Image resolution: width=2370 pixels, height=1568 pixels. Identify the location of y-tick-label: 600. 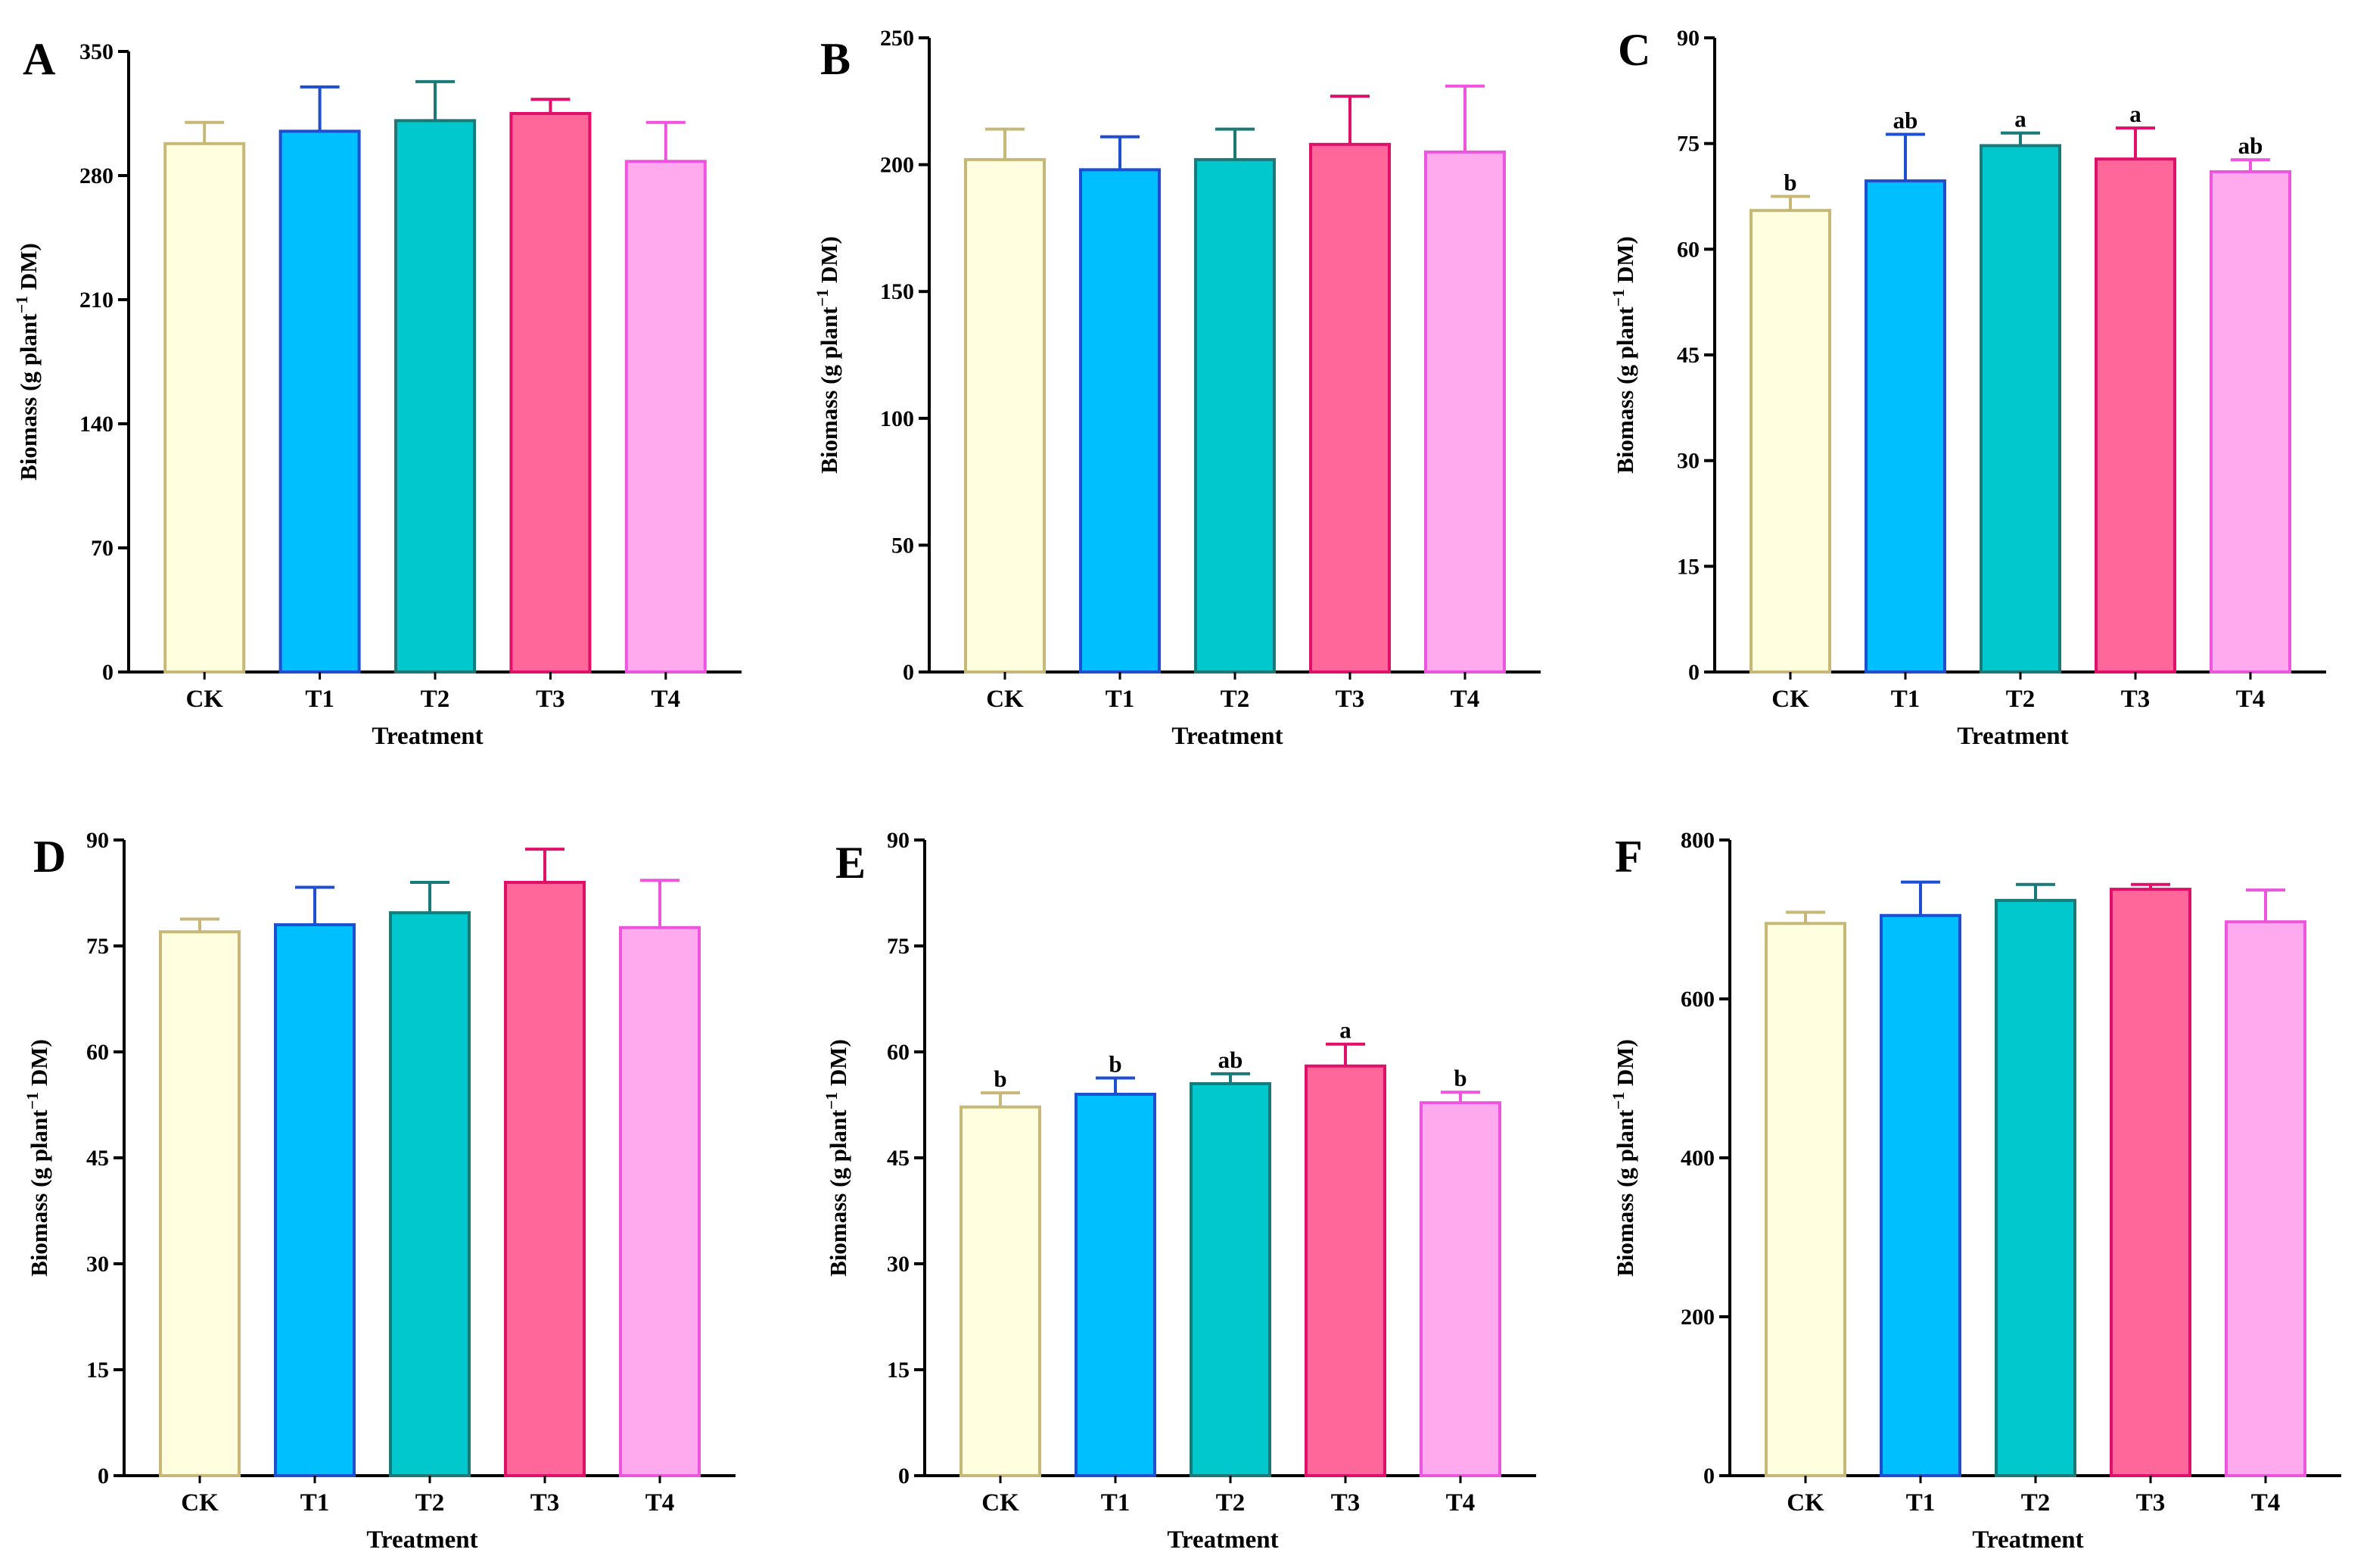
(1698, 999).